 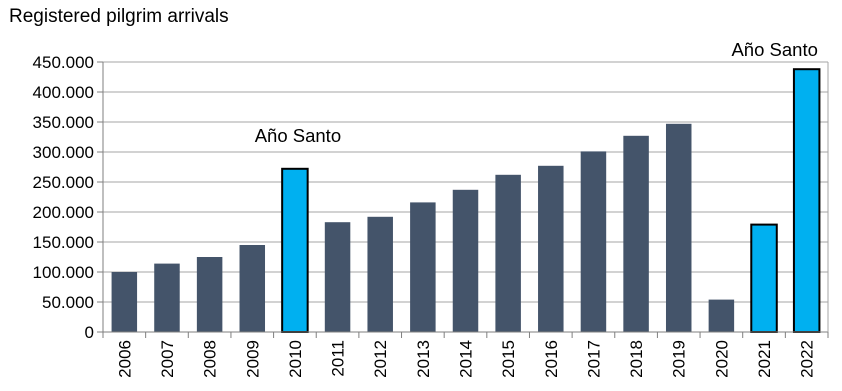 What do you see at coordinates (63, 242) in the screenshot?
I see `y-tick-label: 150.000` at bounding box center [63, 242].